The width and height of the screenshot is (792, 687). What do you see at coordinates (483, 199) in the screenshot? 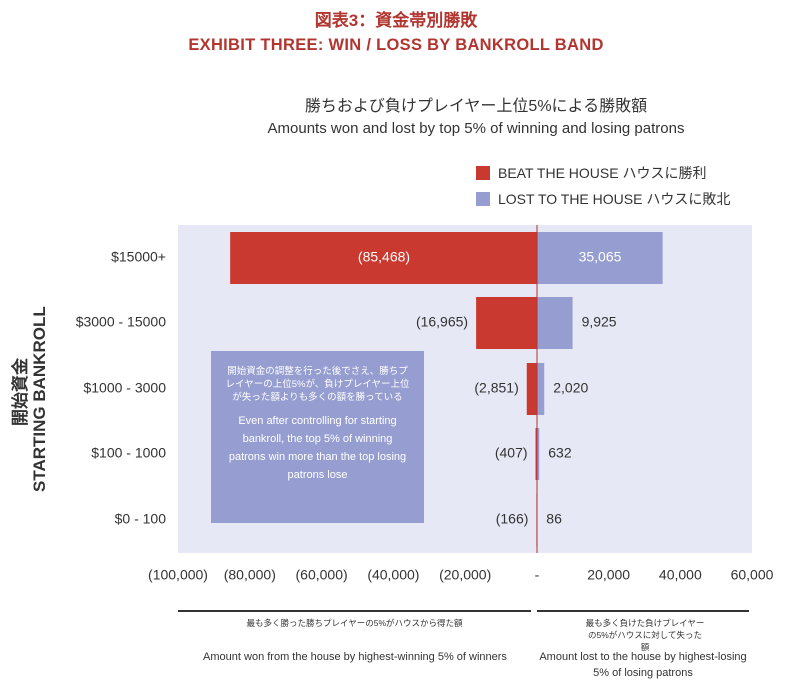
I see `legend-swatch-lost` at bounding box center [483, 199].